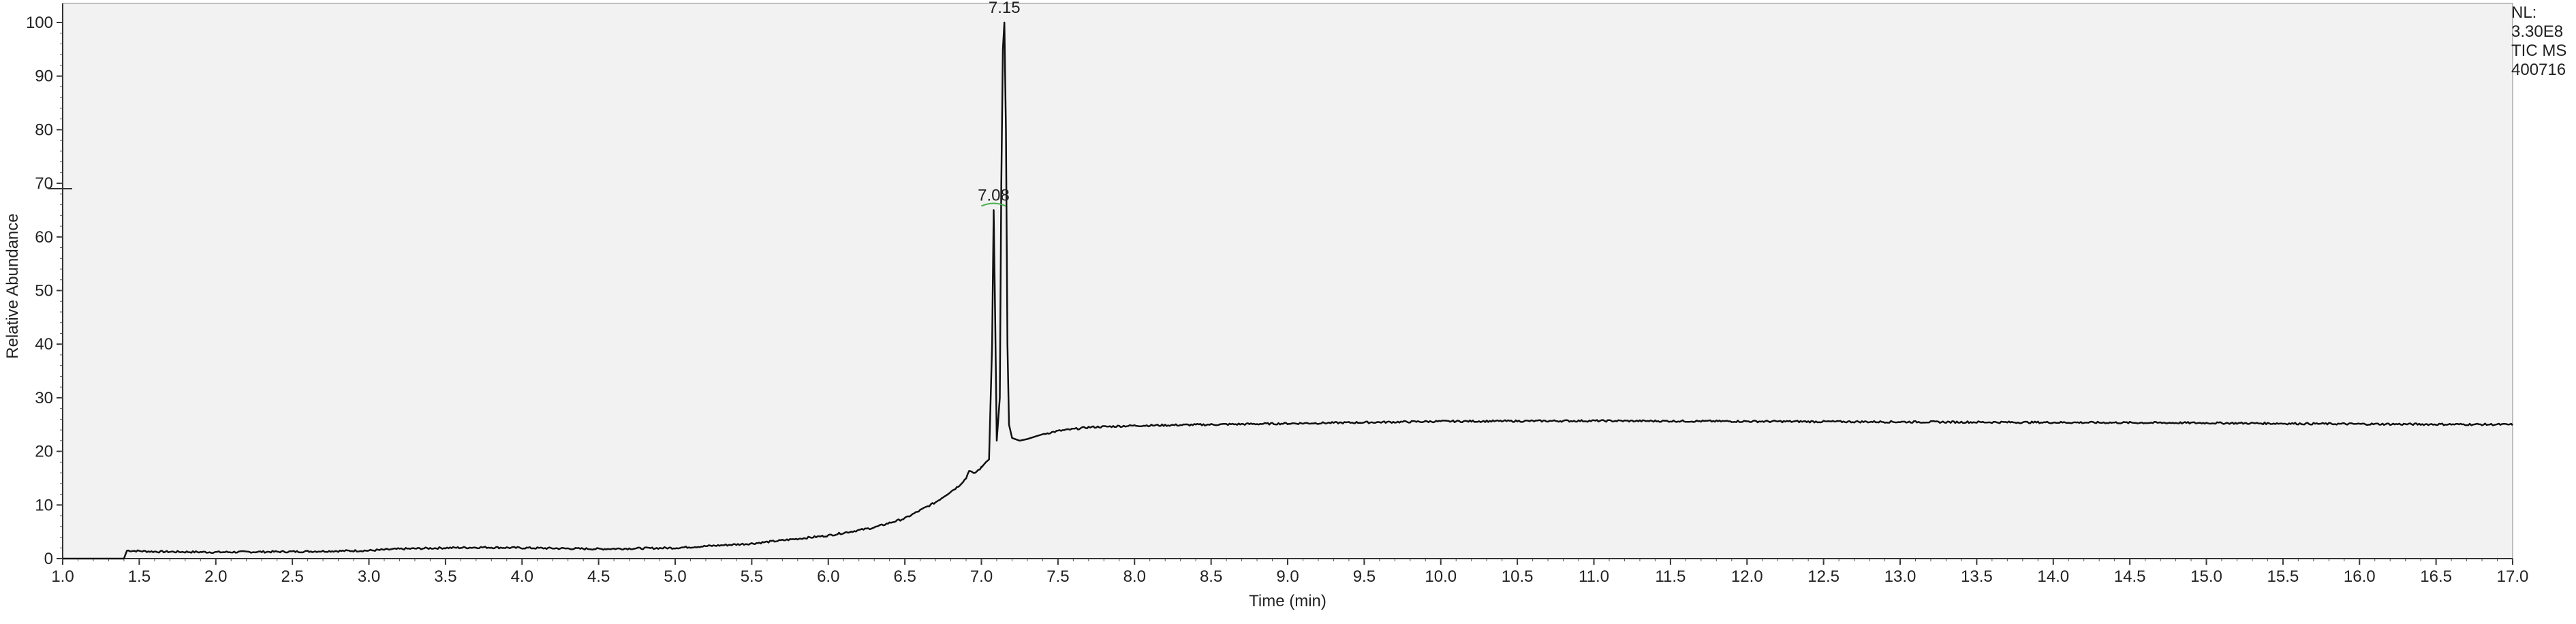 Image resolution: width=2576 pixels, height=624 pixels. What do you see at coordinates (2436, 576) in the screenshot?
I see `x-tick-label: 16.5` at bounding box center [2436, 576].